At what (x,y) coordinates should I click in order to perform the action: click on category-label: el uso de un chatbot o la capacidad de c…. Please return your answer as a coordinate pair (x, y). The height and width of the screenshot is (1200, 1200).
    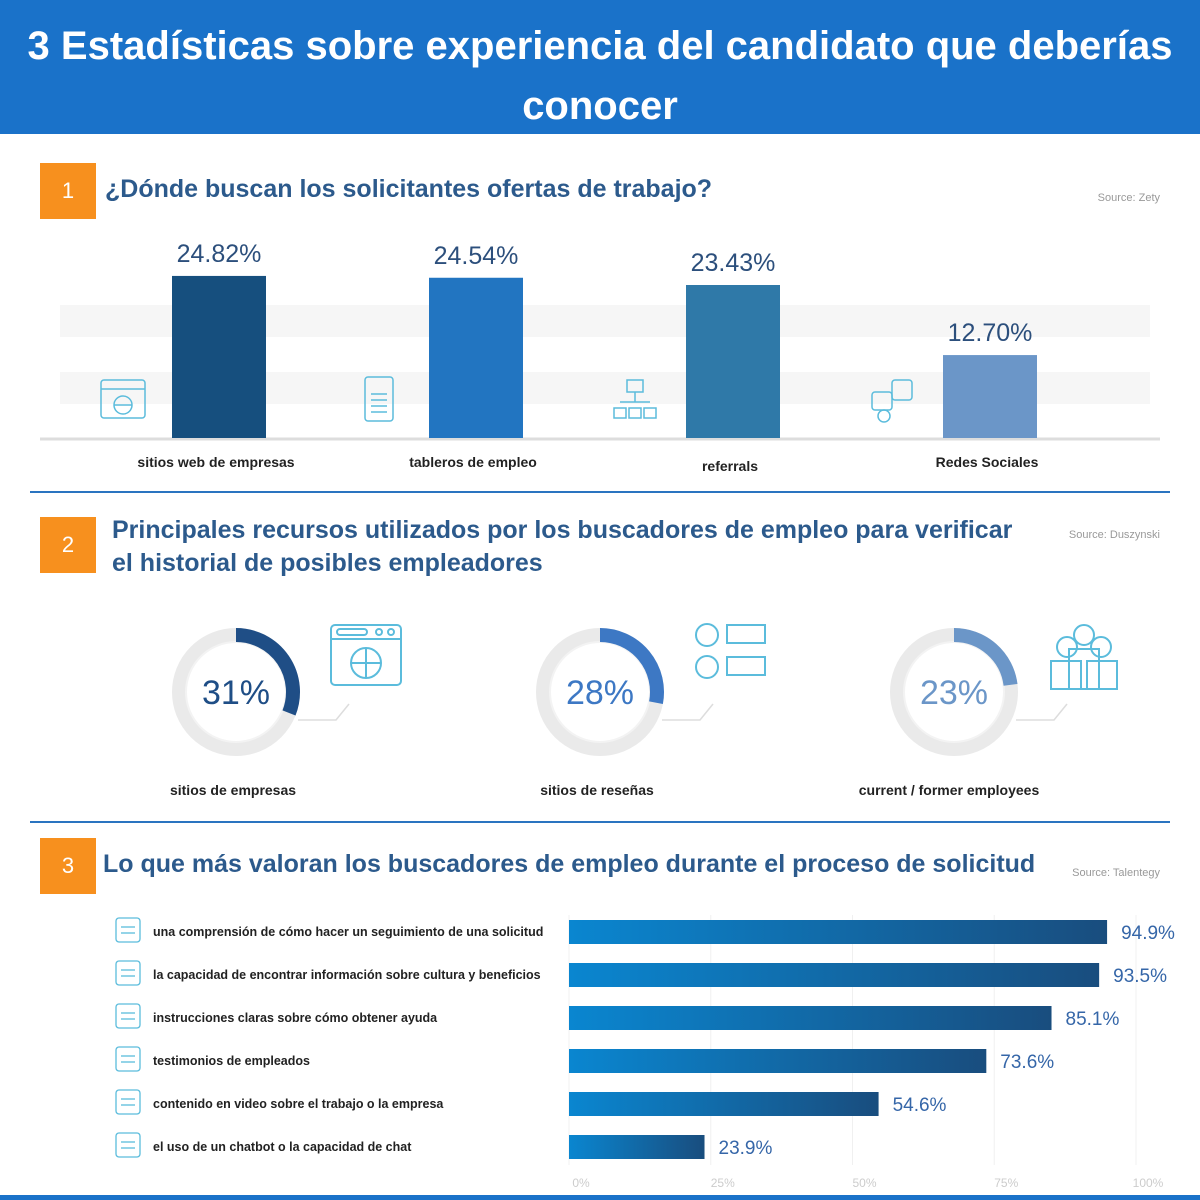
    Looking at the image, I should click on (282, 1147).